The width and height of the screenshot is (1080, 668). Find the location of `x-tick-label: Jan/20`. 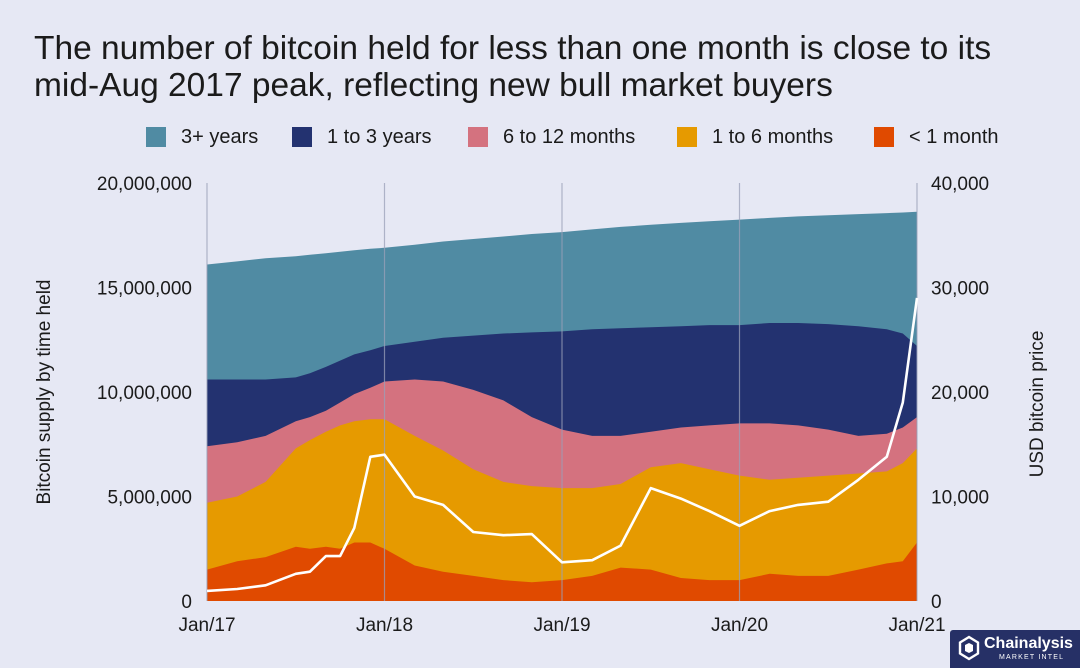

x-tick-label: Jan/20 is located at coordinates (739, 625).